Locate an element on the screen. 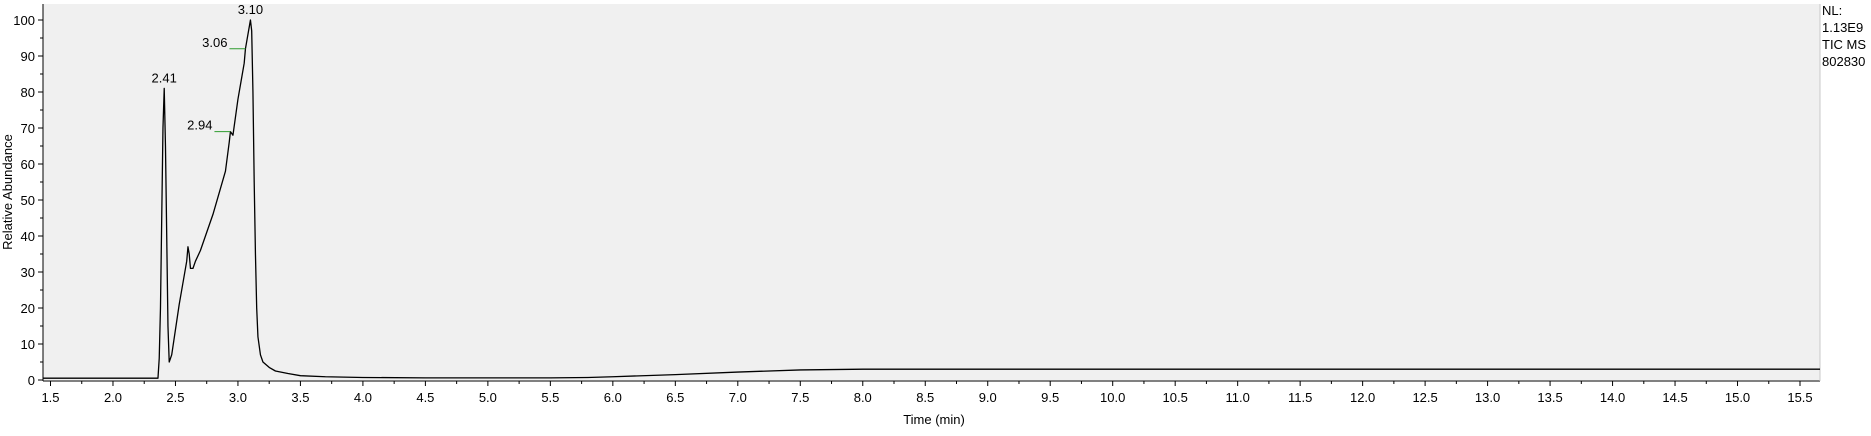 This screenshot has width=1871, height=436. x-tick-label: 13.0 is located at coordinates (1487, 397).